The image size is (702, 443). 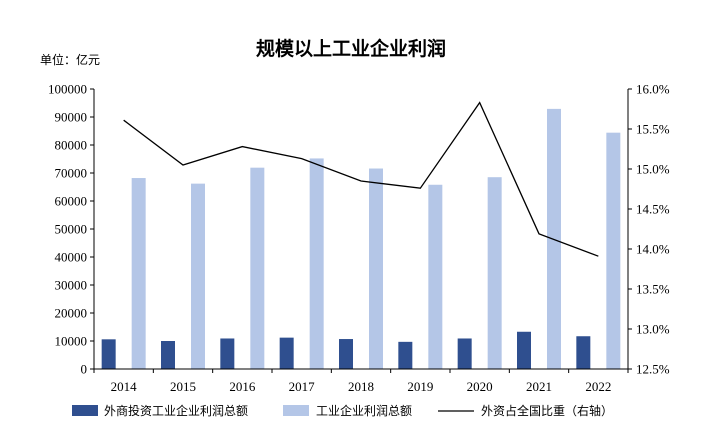 I want to click on left-tick-label: 0, so click(x=84, y=369).